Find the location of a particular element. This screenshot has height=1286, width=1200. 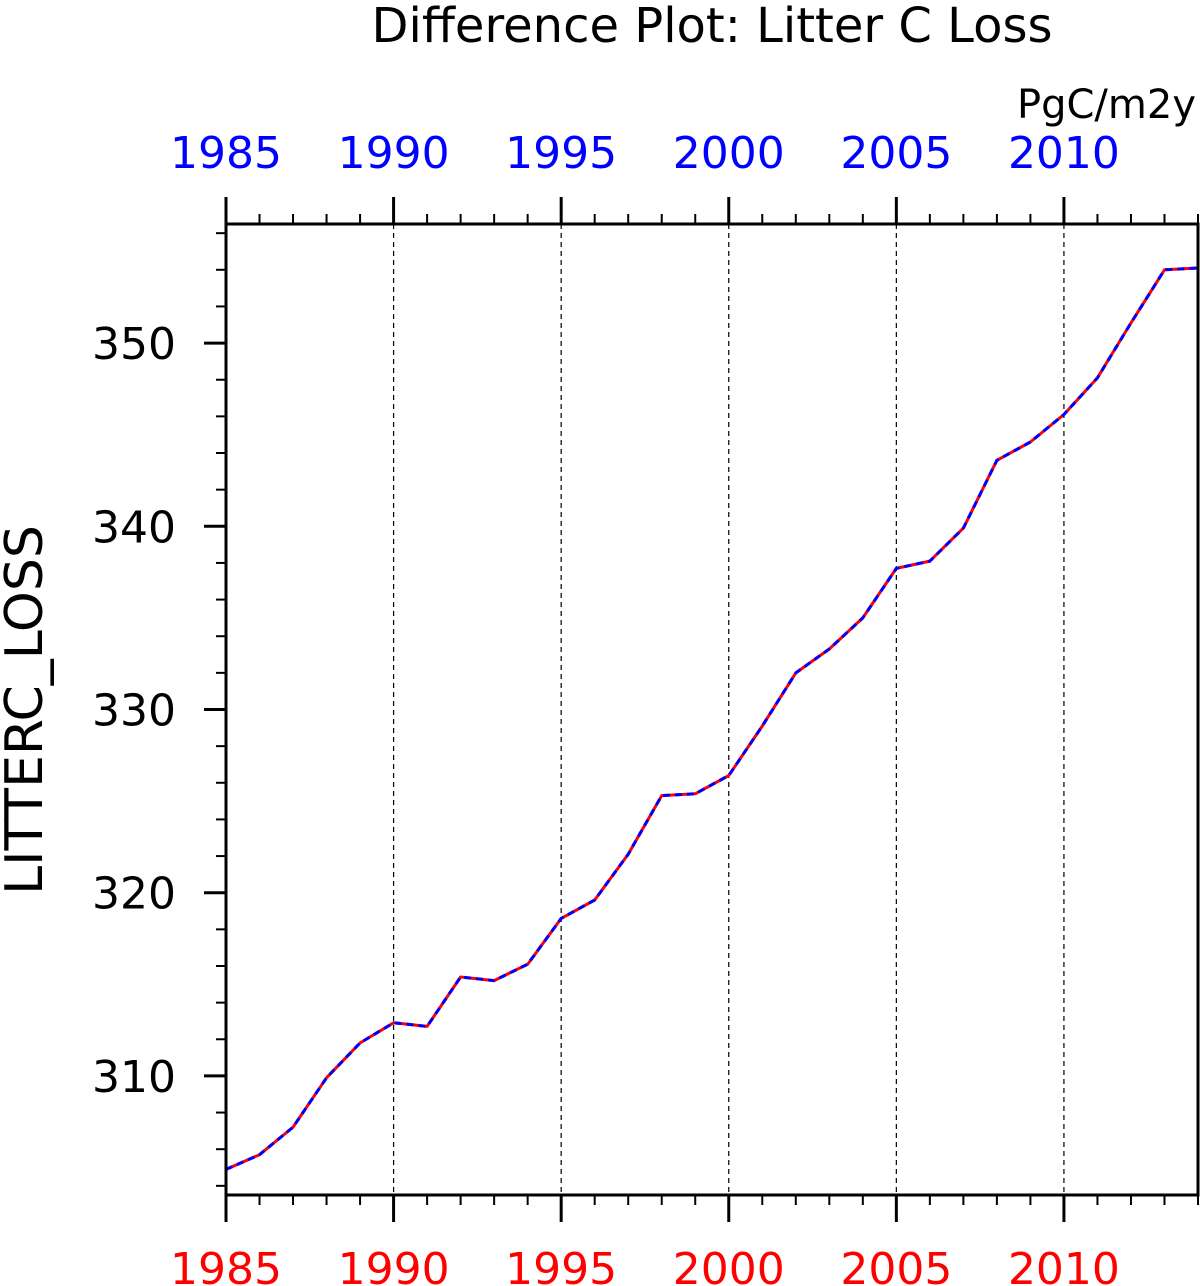

y-tick-label: 320 is located at coordinates (134, 894).